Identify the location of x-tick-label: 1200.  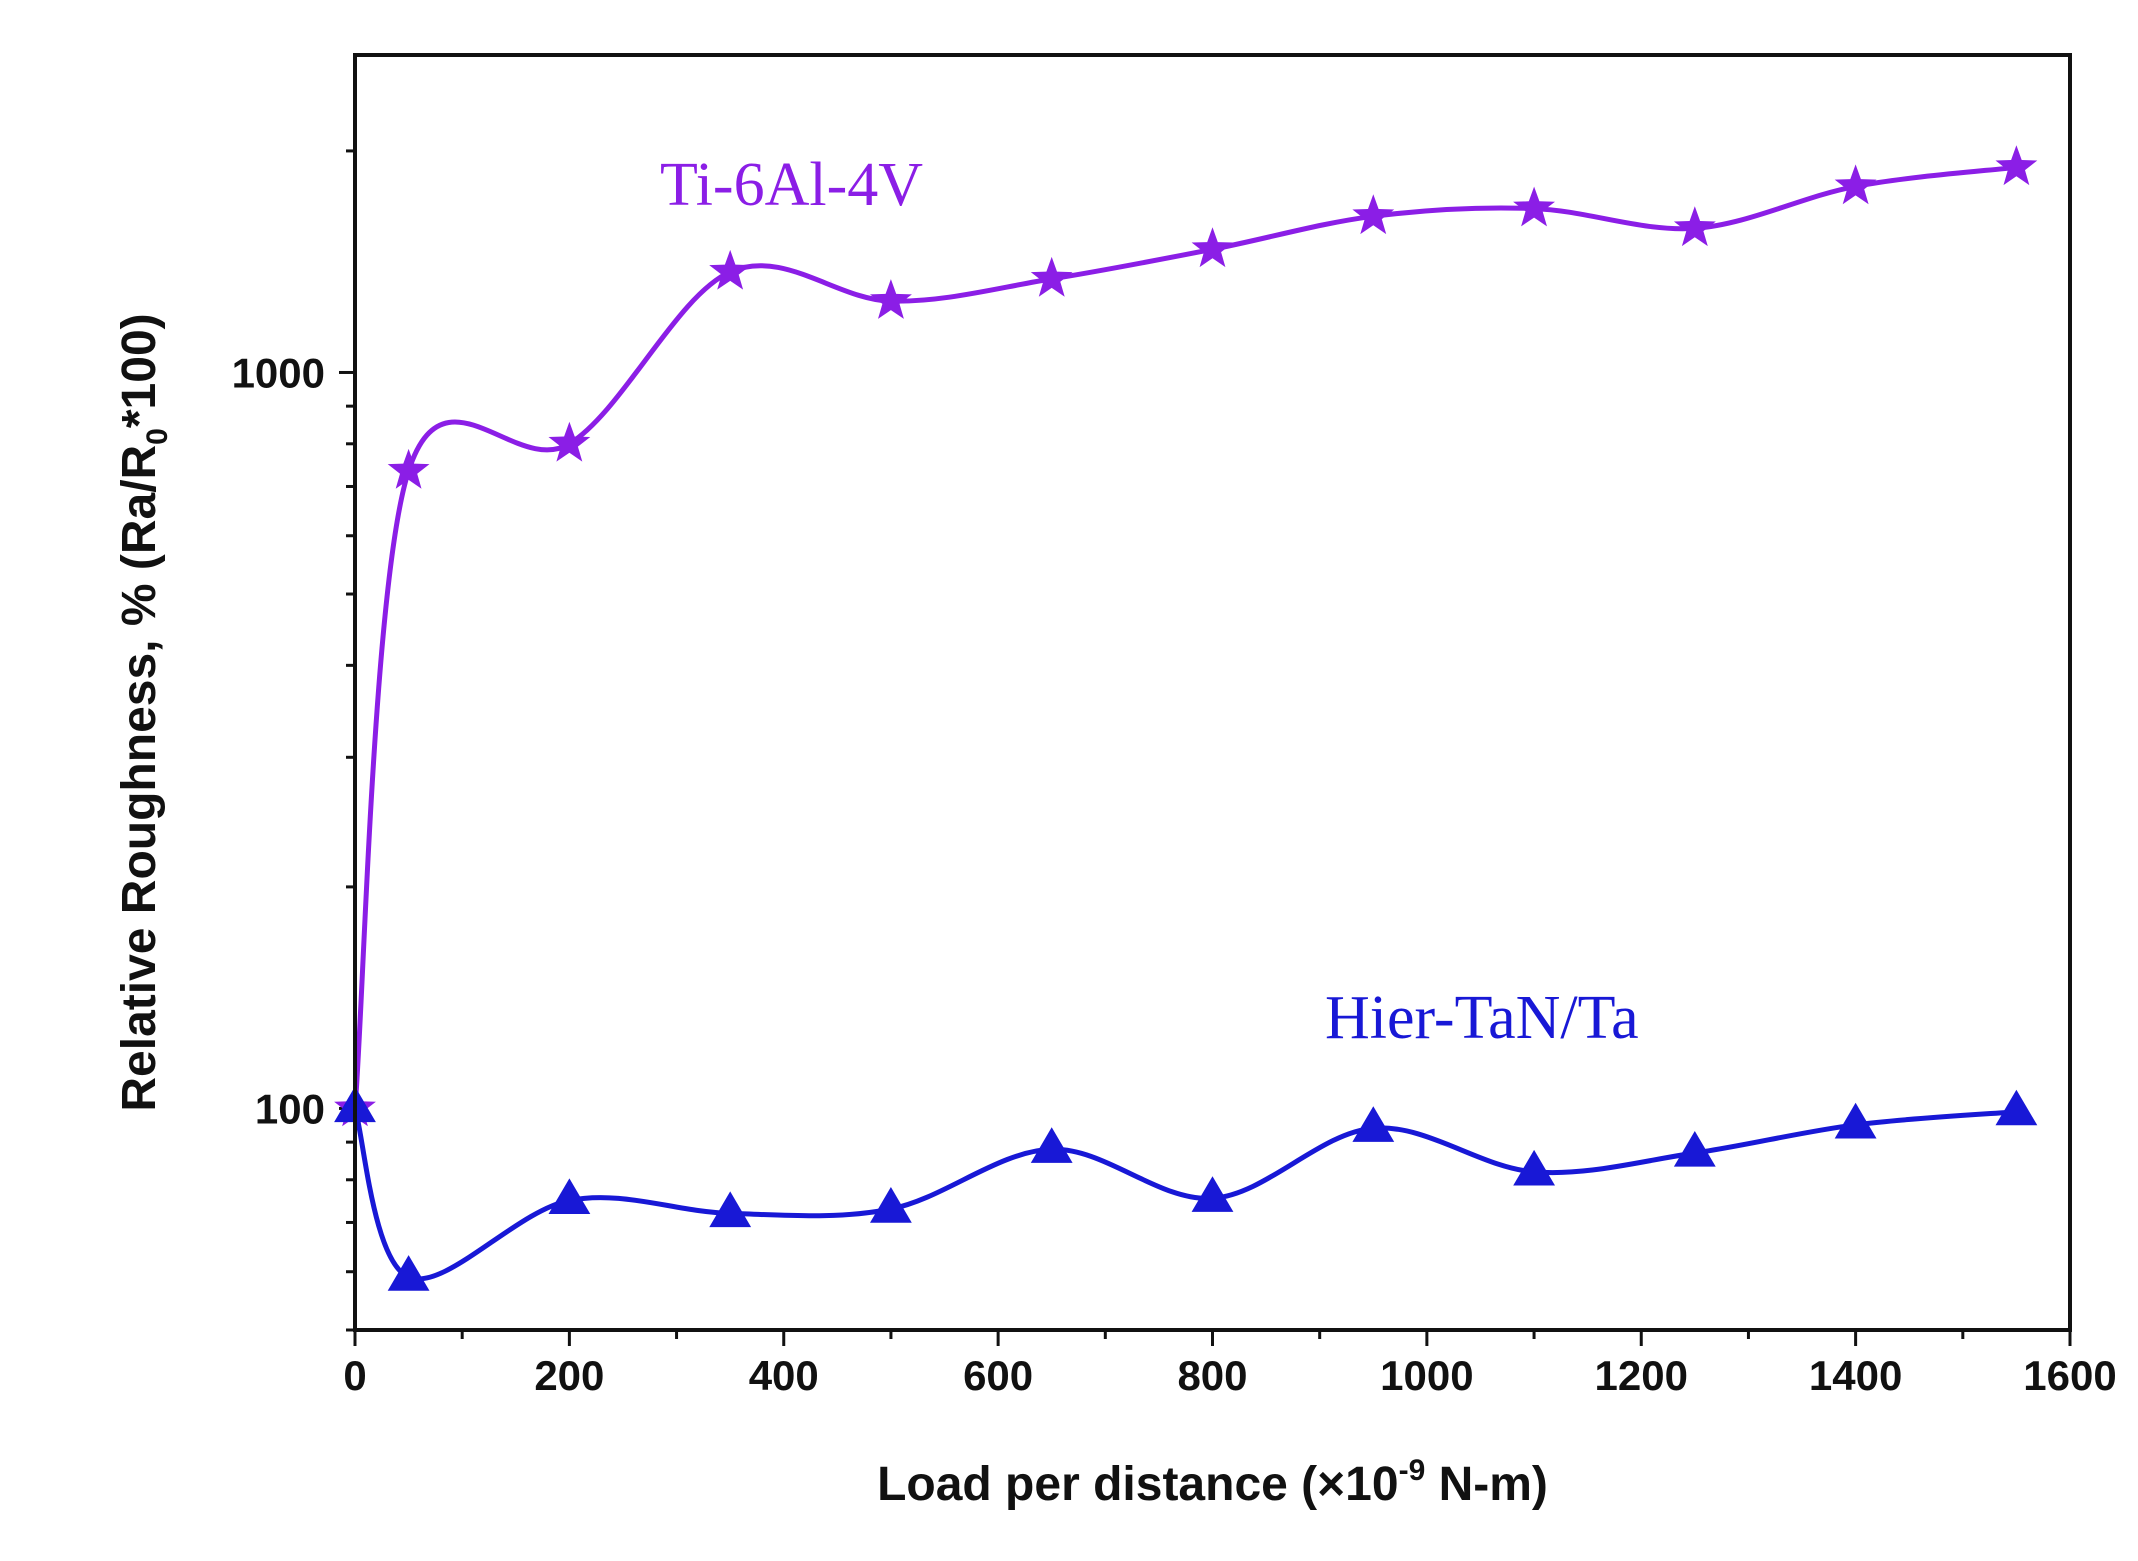
(1641, 1375).